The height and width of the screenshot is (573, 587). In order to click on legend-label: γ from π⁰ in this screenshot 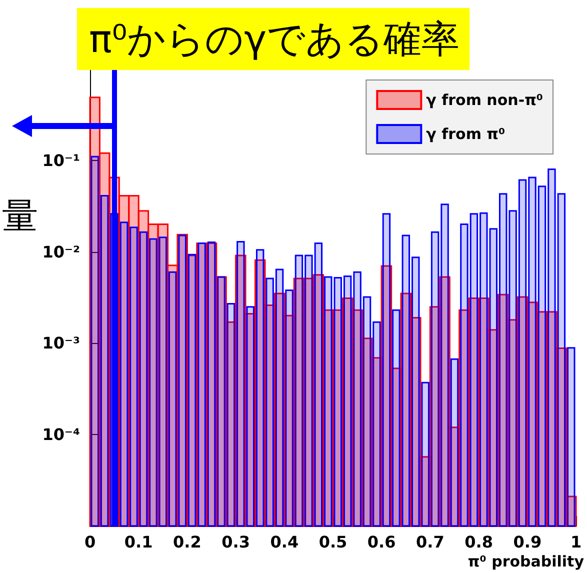, I will do `click(466, 134)`.